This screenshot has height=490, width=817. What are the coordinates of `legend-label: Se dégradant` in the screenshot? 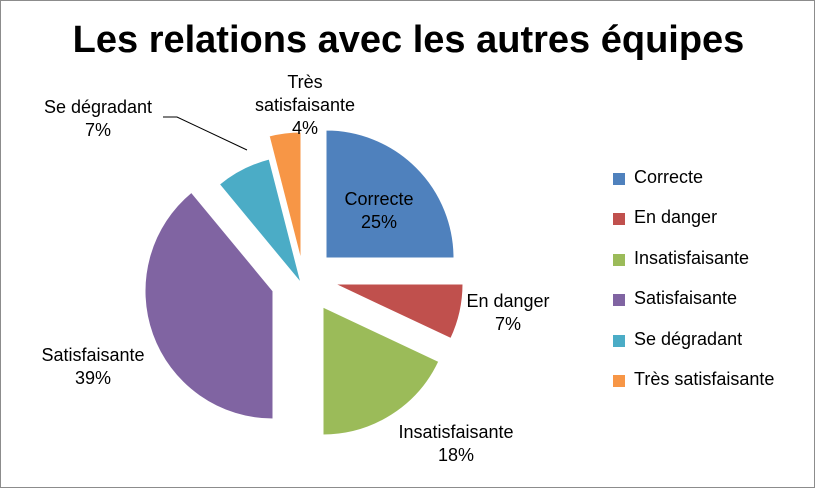 It's located at (688, 338).